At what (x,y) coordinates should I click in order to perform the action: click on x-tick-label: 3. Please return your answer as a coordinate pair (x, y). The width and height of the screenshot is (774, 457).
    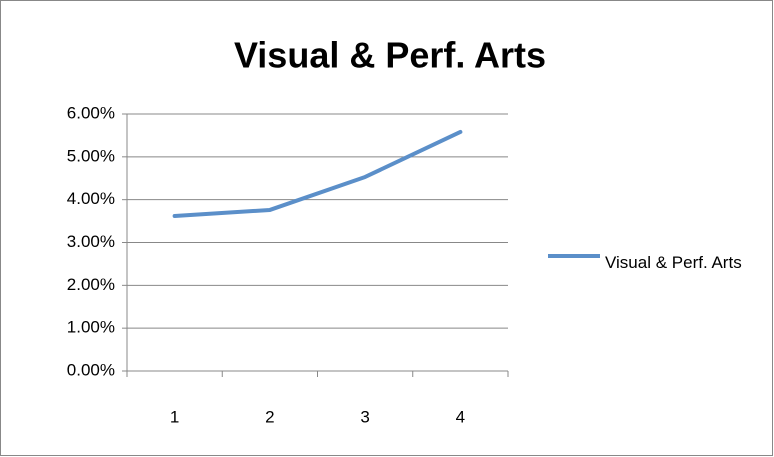
    Looking at the image, I should click on (364, 416).